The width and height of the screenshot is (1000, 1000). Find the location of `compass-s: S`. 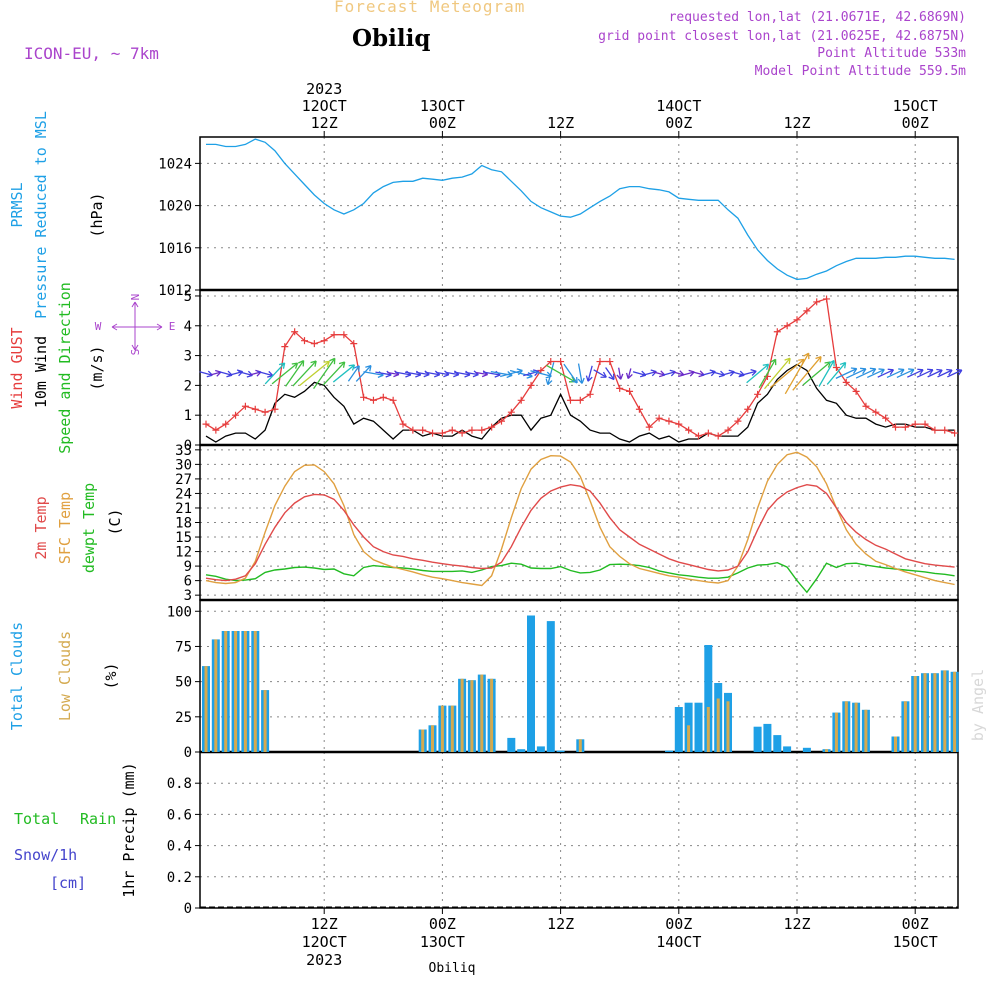

compass-s: S is located at coordinates (135, 352).